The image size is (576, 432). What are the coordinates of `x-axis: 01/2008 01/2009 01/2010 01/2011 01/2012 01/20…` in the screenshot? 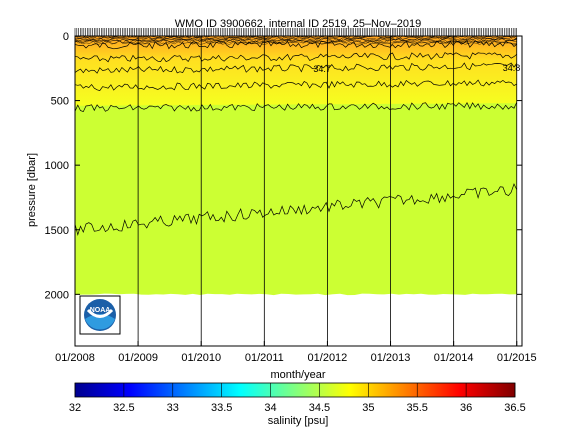 It's located at (296, 352).